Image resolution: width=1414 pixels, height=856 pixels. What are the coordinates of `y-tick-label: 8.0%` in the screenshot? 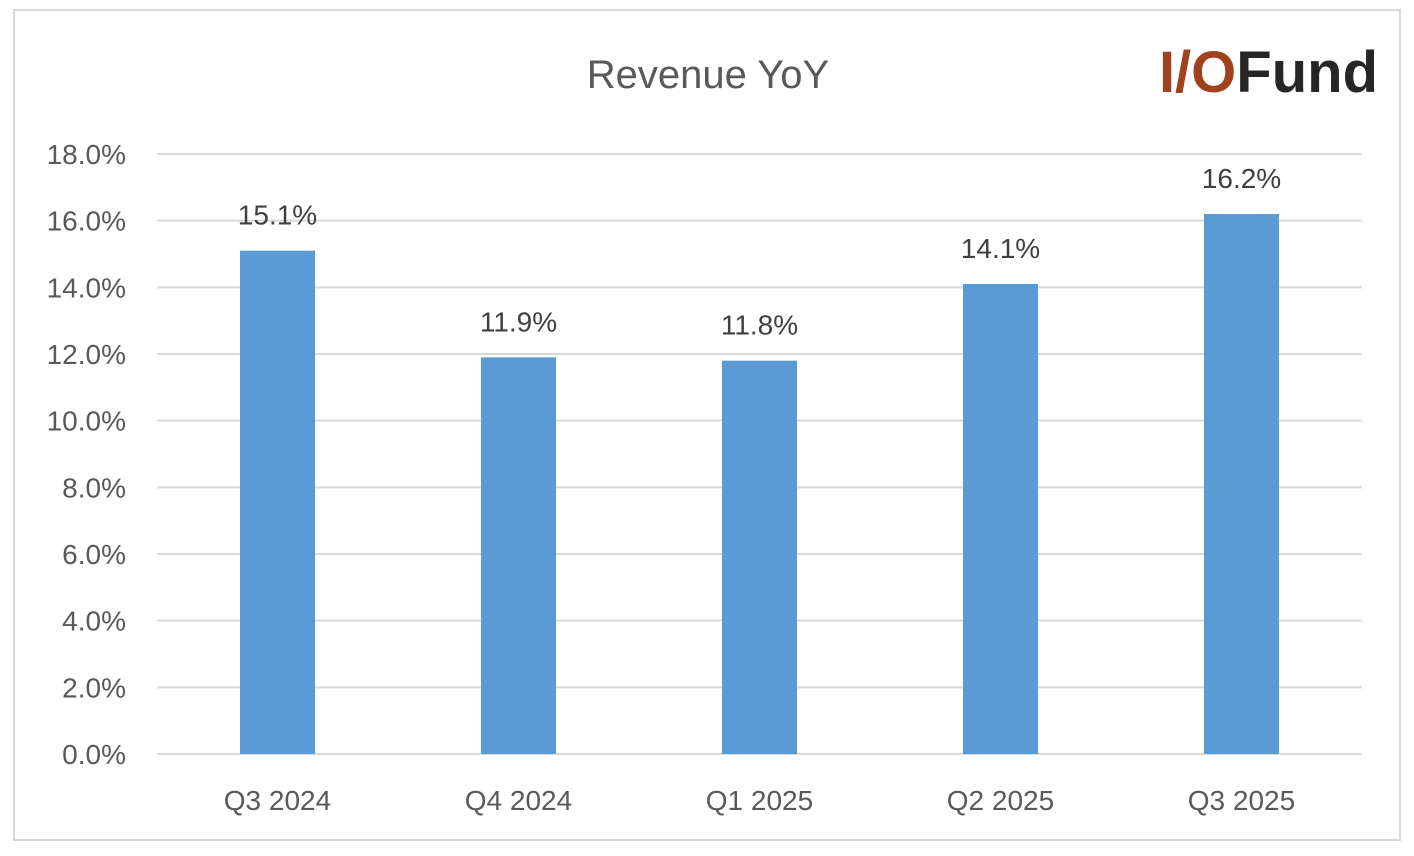 It's located at (94, 487).